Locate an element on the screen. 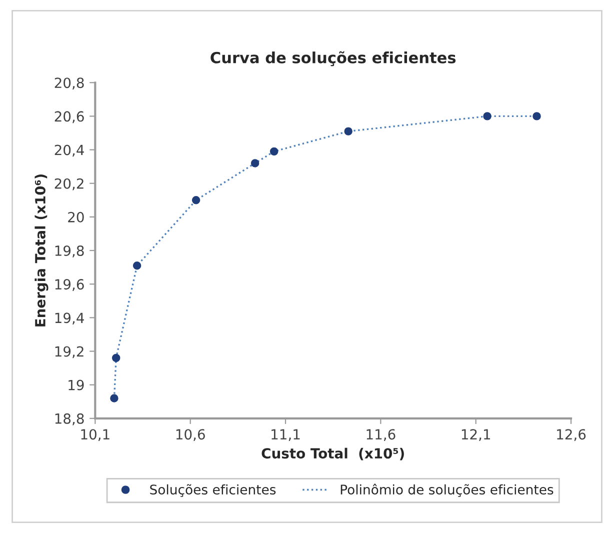 The width and height of the screenshot is (614, 533). y-tick-label: 20 is located at coordinates (76, 217).